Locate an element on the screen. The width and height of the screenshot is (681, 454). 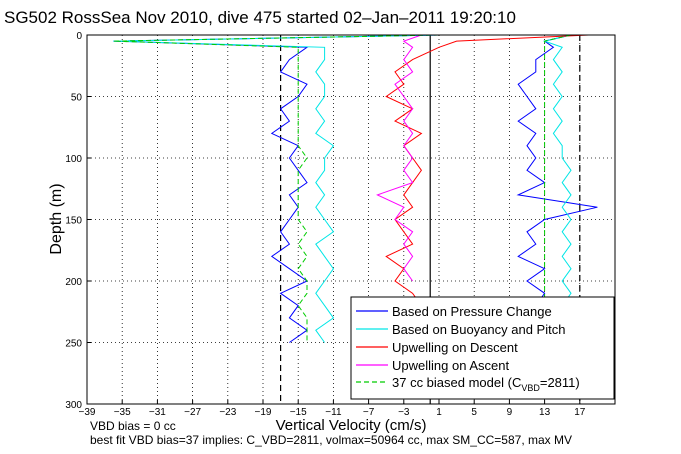
legend-item-descent: Upwelling on Descent is located at coordinates (437, 347).